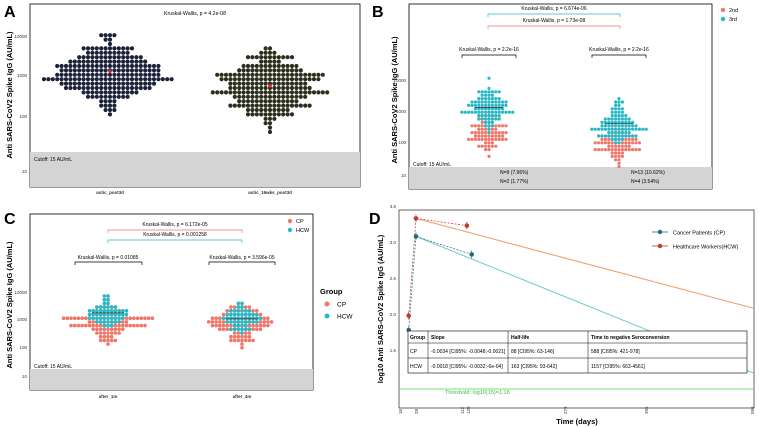 This screenshot has width=759, height=427. What do you see at coordinates (22, 75) in the screenshot?
I see `ytick-a-1000: 1000` at bounding box center [22, 75].